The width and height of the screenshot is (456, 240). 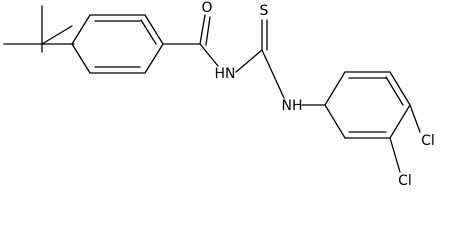 I want to click on atom-label: NH, so click(x=292, y=106).